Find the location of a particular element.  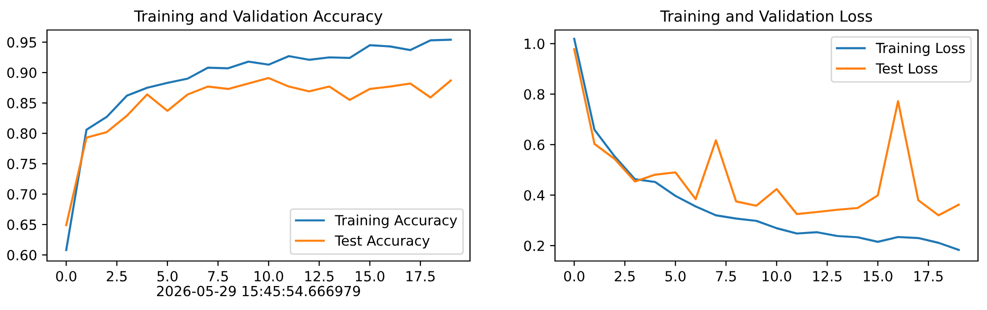

y-tick-label: 0.90 is located at coordinates (21, 73).